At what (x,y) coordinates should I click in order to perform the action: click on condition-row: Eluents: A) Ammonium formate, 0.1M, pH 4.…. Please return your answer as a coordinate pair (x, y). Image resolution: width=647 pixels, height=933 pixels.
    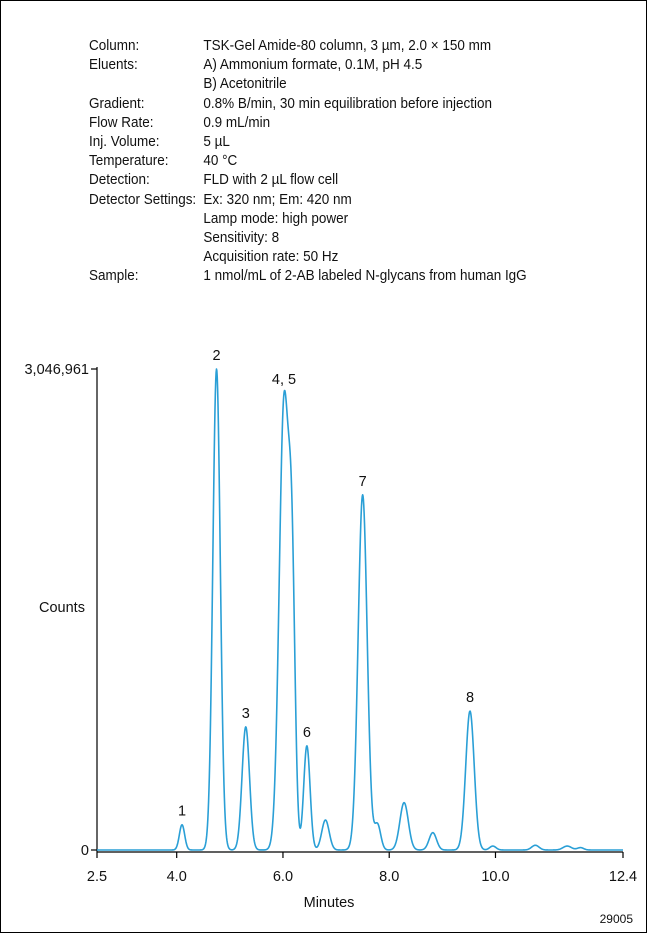
    Looking at the image, I should click on (308, 65).